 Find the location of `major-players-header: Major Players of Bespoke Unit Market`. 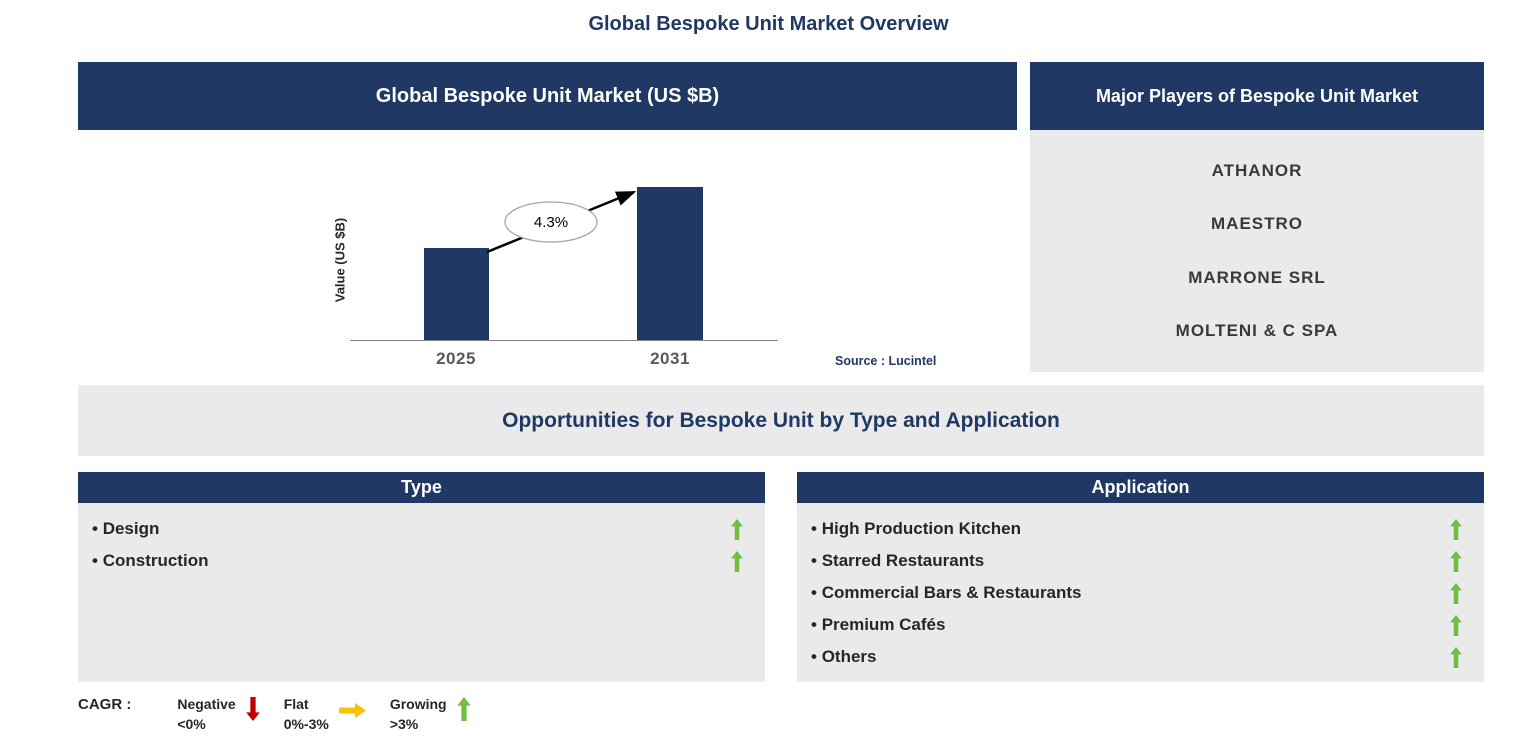

major-players-header: Major Players of Bespoke Unit Market is located at coordinates (1257, 96).